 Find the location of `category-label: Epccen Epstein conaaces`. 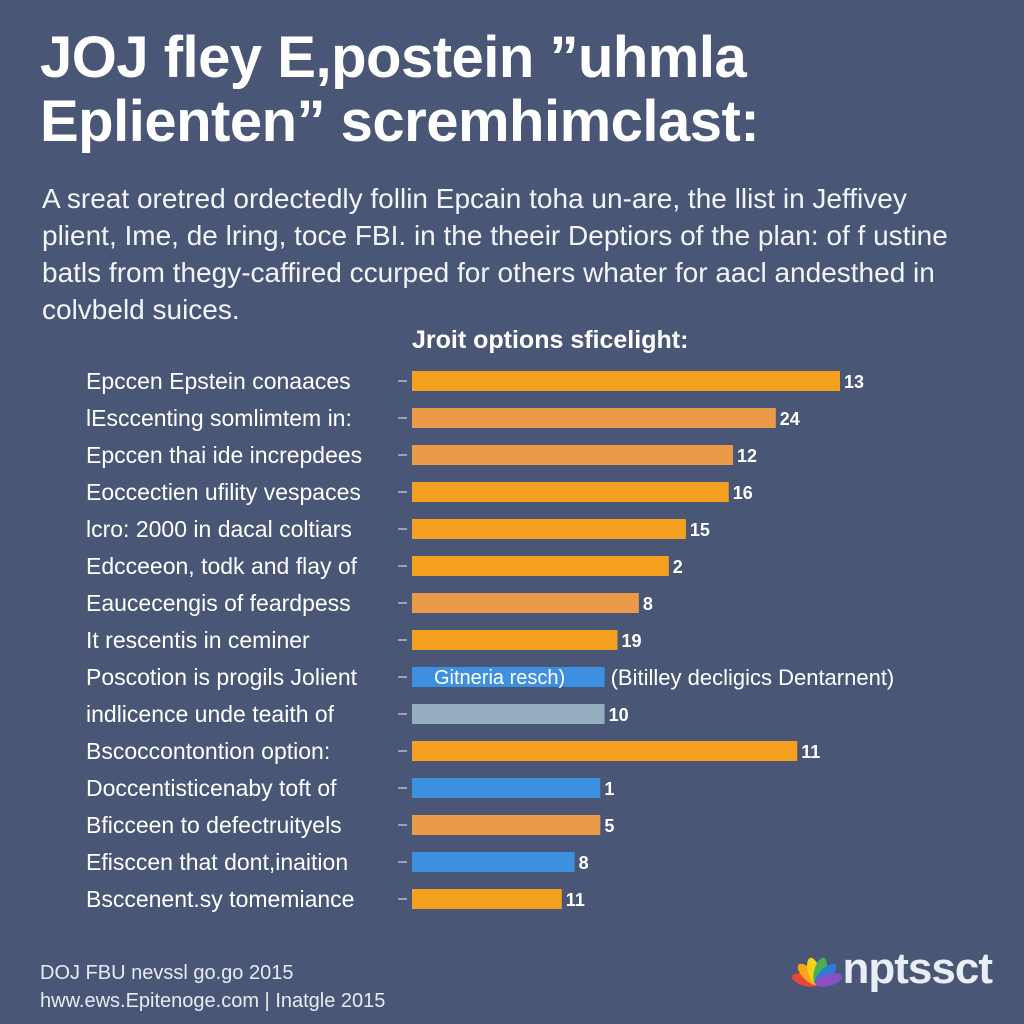

category-label: Epccen Epstein conaaces is located at coordinates (218, 381).